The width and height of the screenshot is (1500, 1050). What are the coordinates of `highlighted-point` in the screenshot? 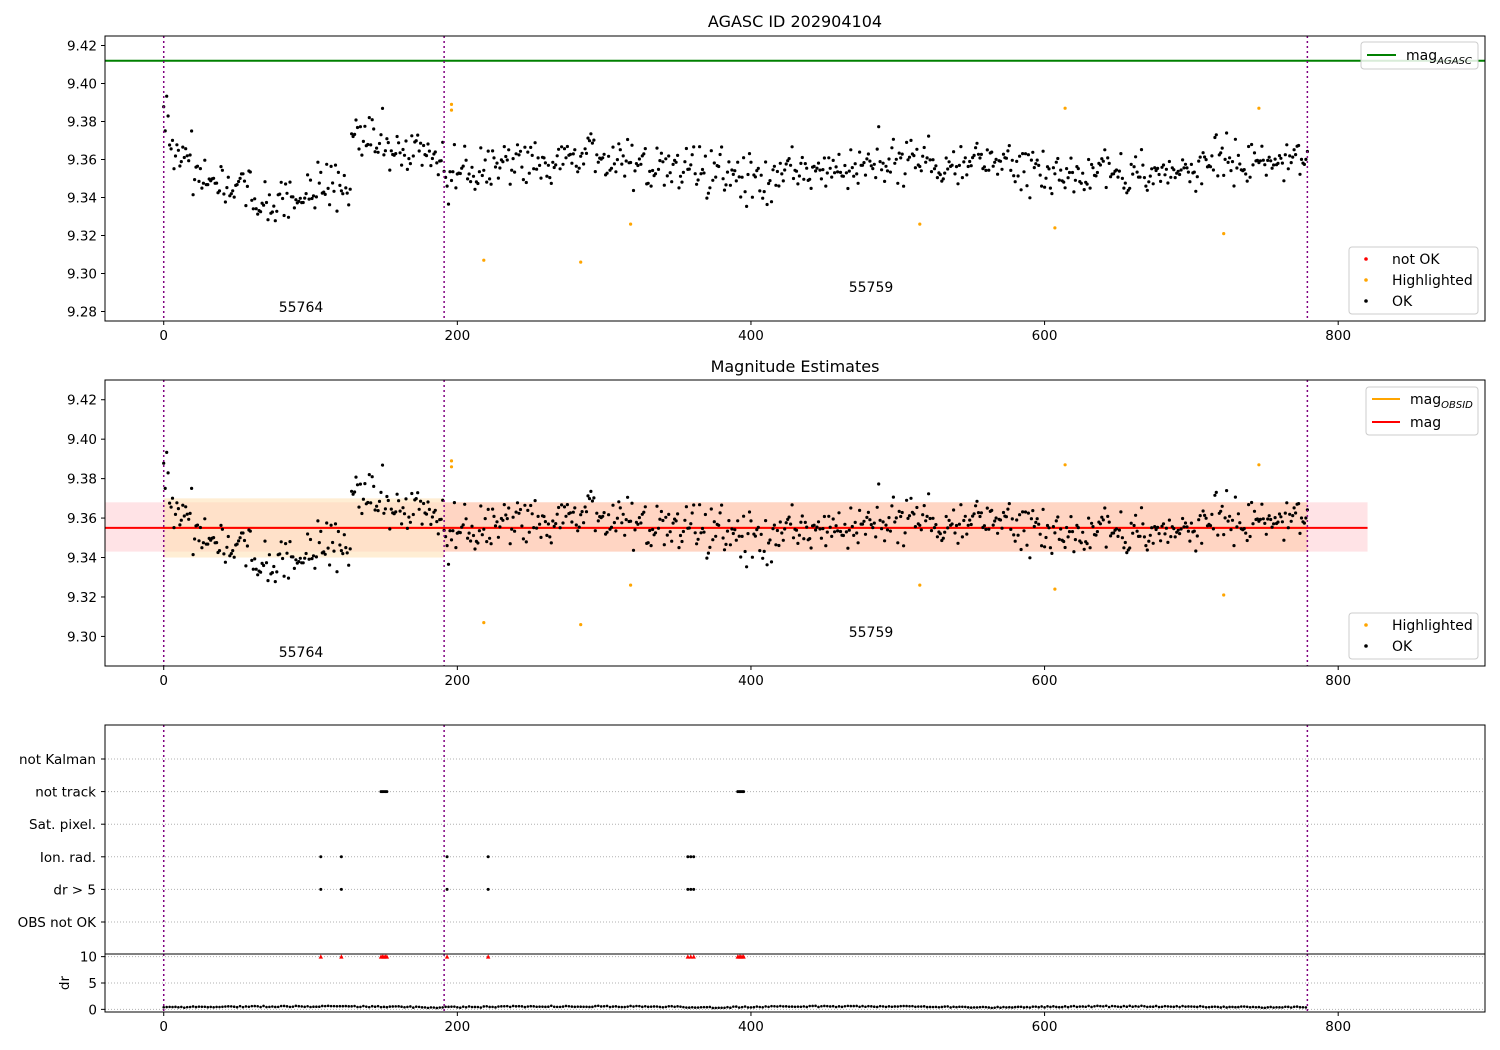 It's located at (1224, 234).